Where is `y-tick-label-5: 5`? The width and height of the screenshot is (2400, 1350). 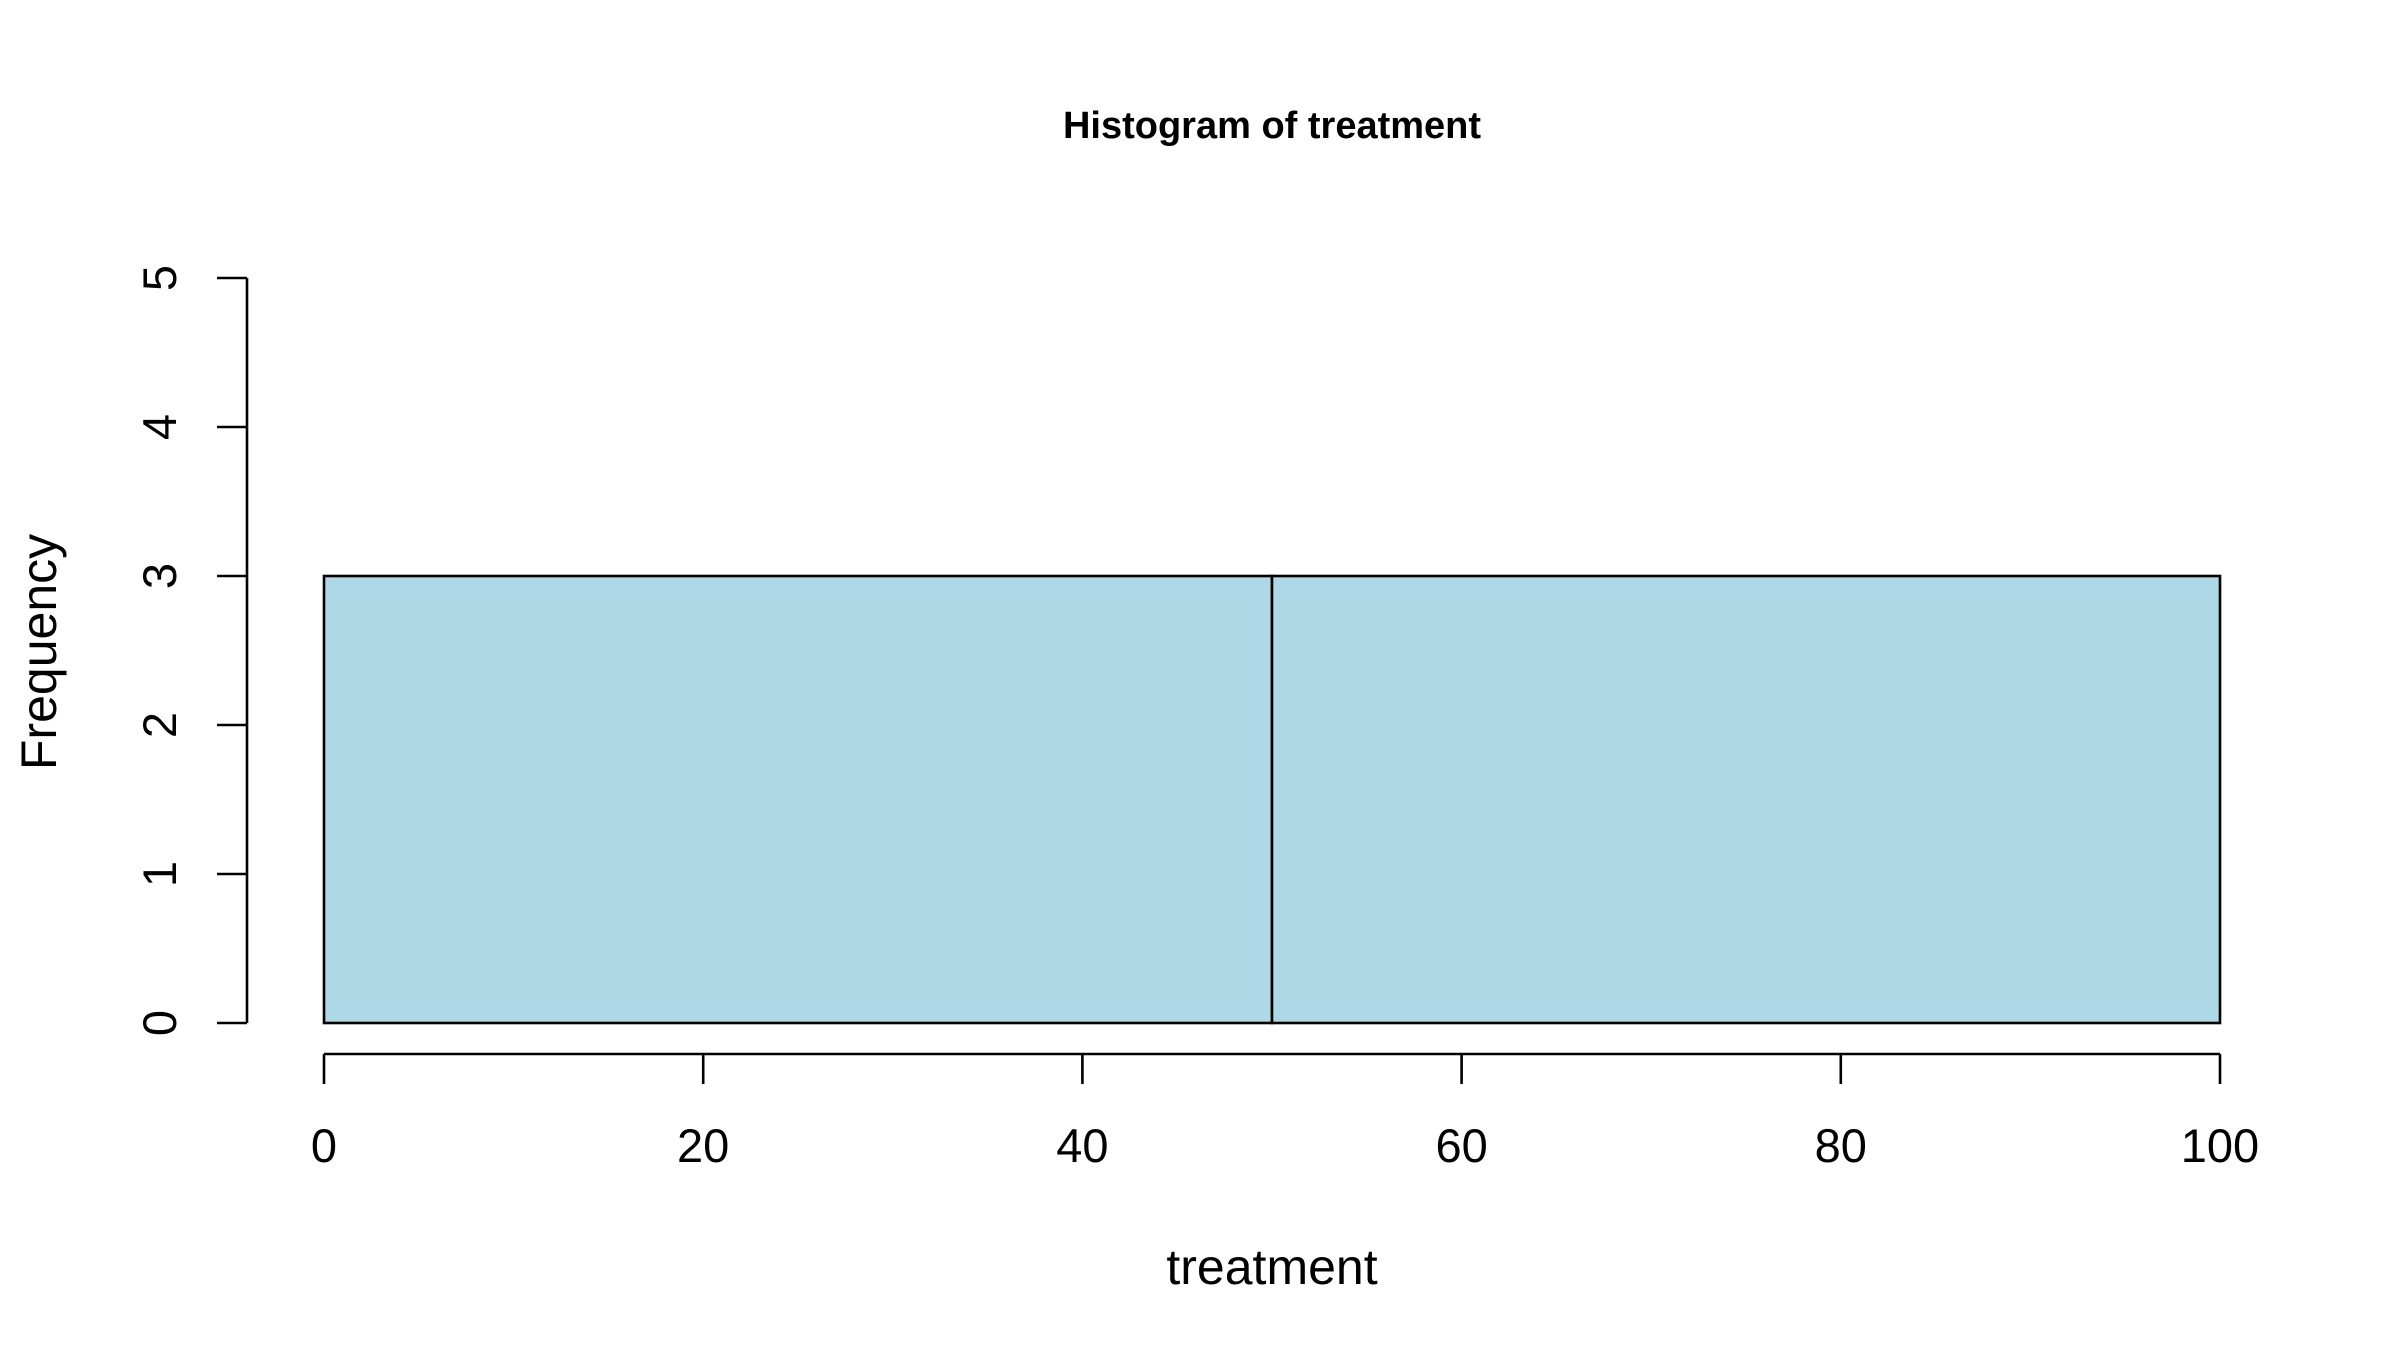 y-tick-label-5: 5 is located at coordinates (159, 278).